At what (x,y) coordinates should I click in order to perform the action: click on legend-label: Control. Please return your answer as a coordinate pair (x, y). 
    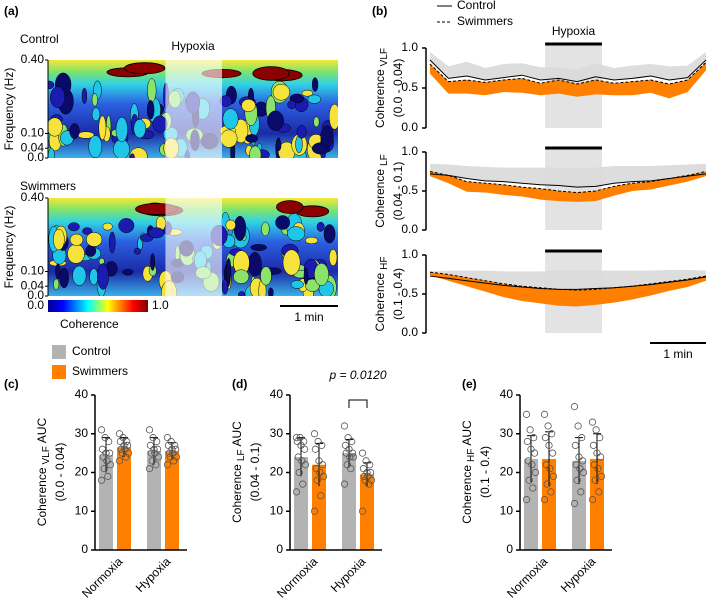
    Looking at the image, I should click on (91, 351).